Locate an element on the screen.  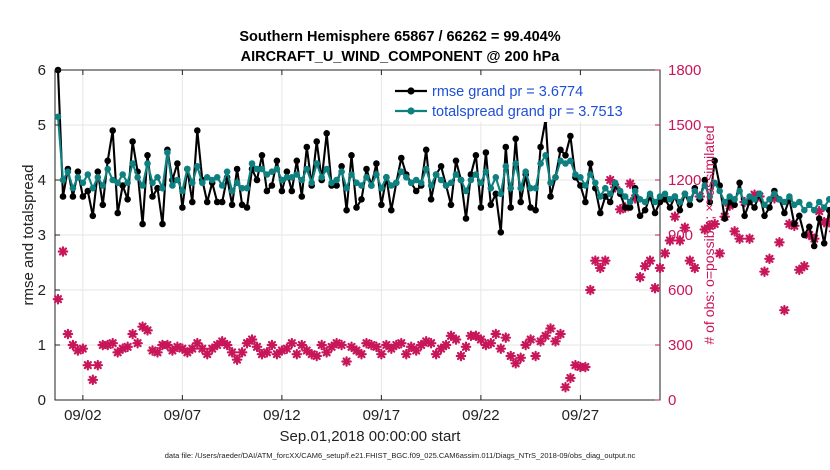
legend-rmse-marker is located at coordinates (411, 91).